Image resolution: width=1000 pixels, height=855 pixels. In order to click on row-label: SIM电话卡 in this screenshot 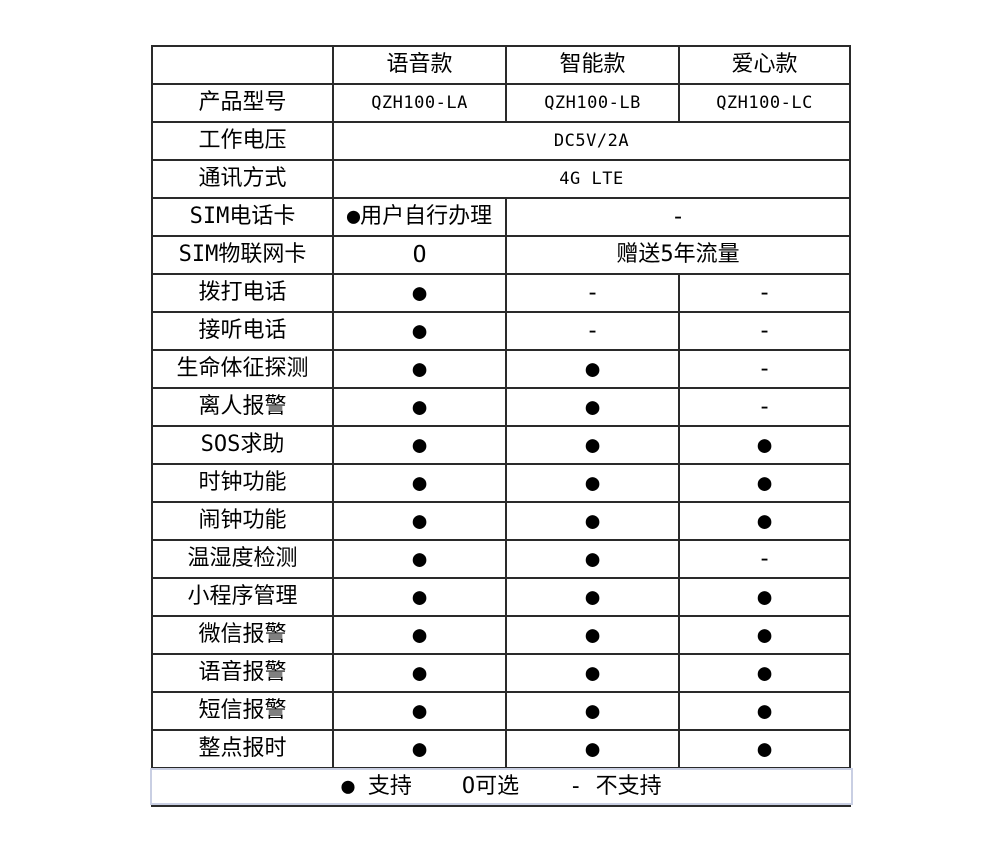, I will do `click(242, 217)`.